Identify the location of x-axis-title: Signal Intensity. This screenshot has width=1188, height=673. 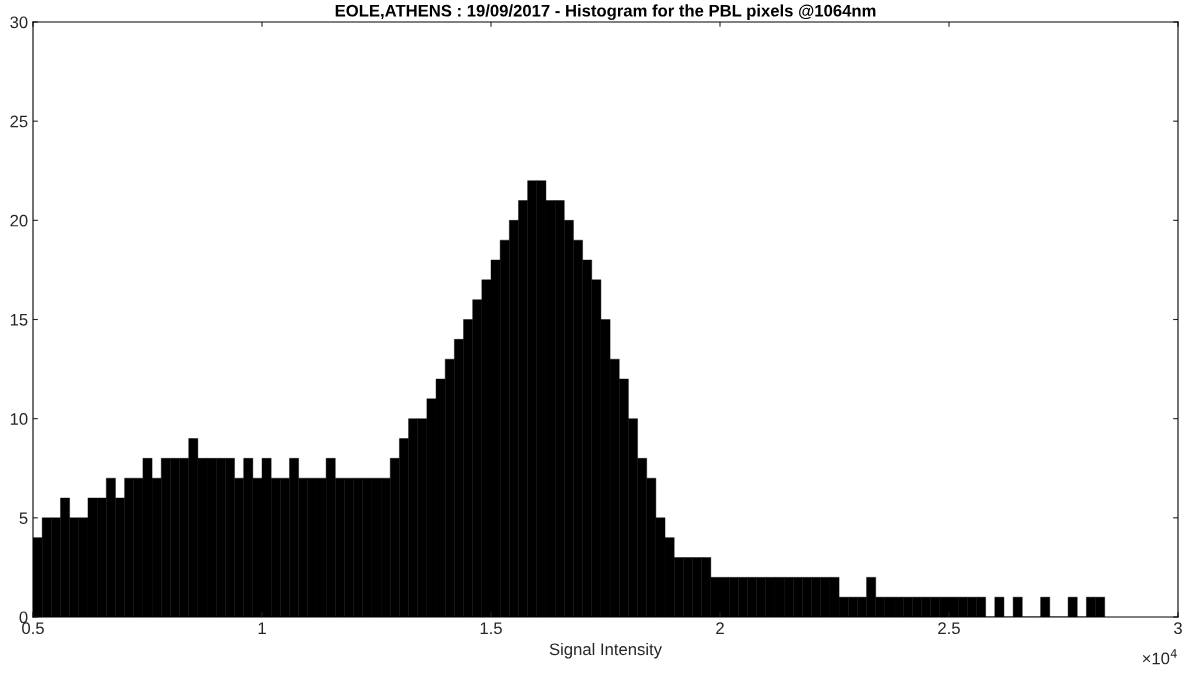
(605, 650).